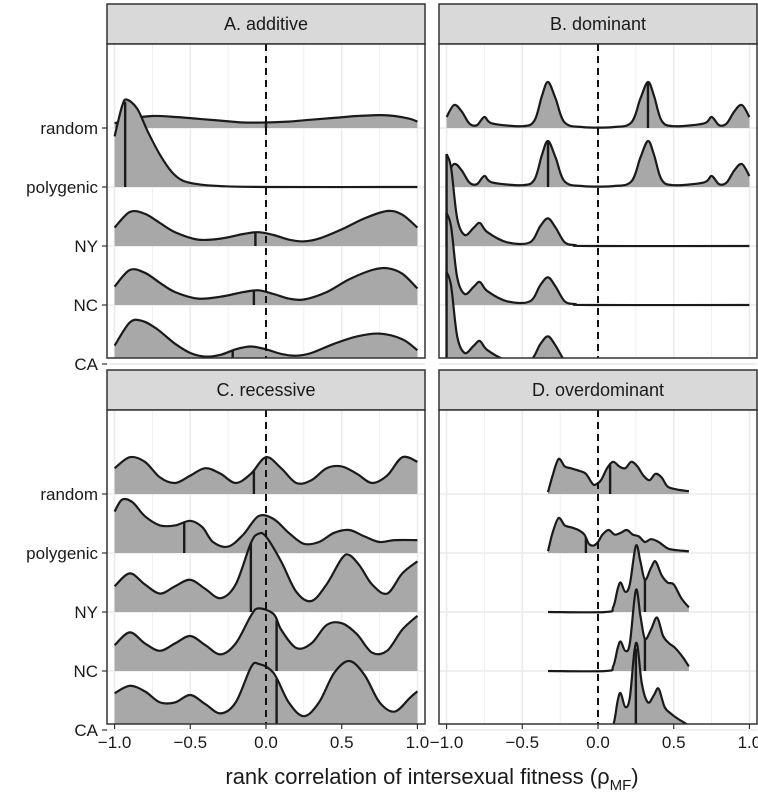  What do you see at coordinates (66, 246) in the screenshot?
I see `y-axis-labels-top: random polygenic NY NC CA` at bounding box center [66, 246].